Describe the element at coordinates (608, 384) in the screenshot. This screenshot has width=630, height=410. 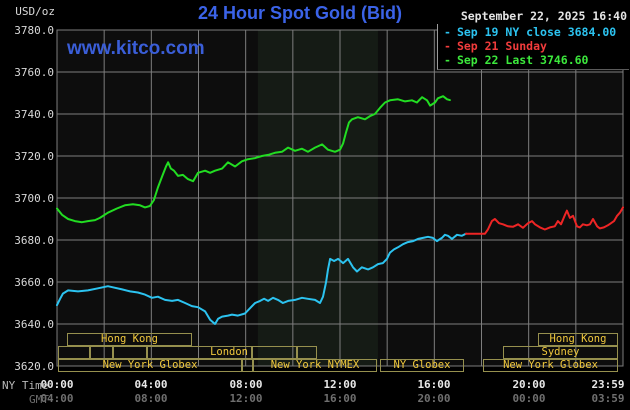
I see `ny-time-tick-label: 23:59` at that location.